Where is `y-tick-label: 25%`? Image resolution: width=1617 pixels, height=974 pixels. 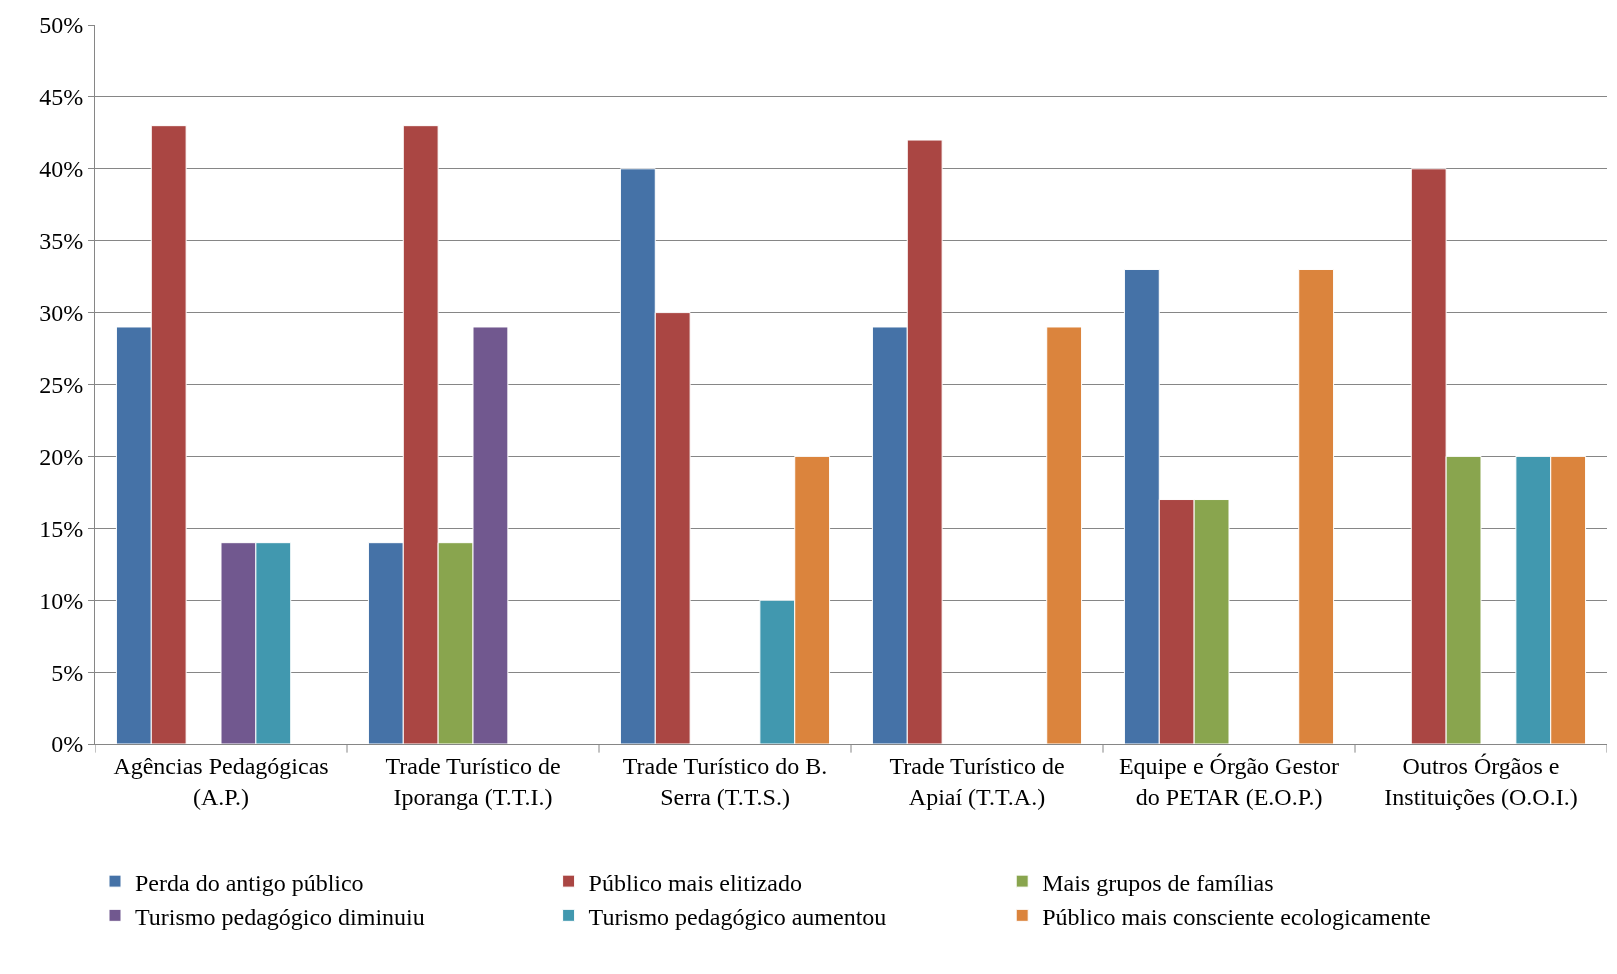 y-tick-label: 25% is located at coordinates (61, 384).